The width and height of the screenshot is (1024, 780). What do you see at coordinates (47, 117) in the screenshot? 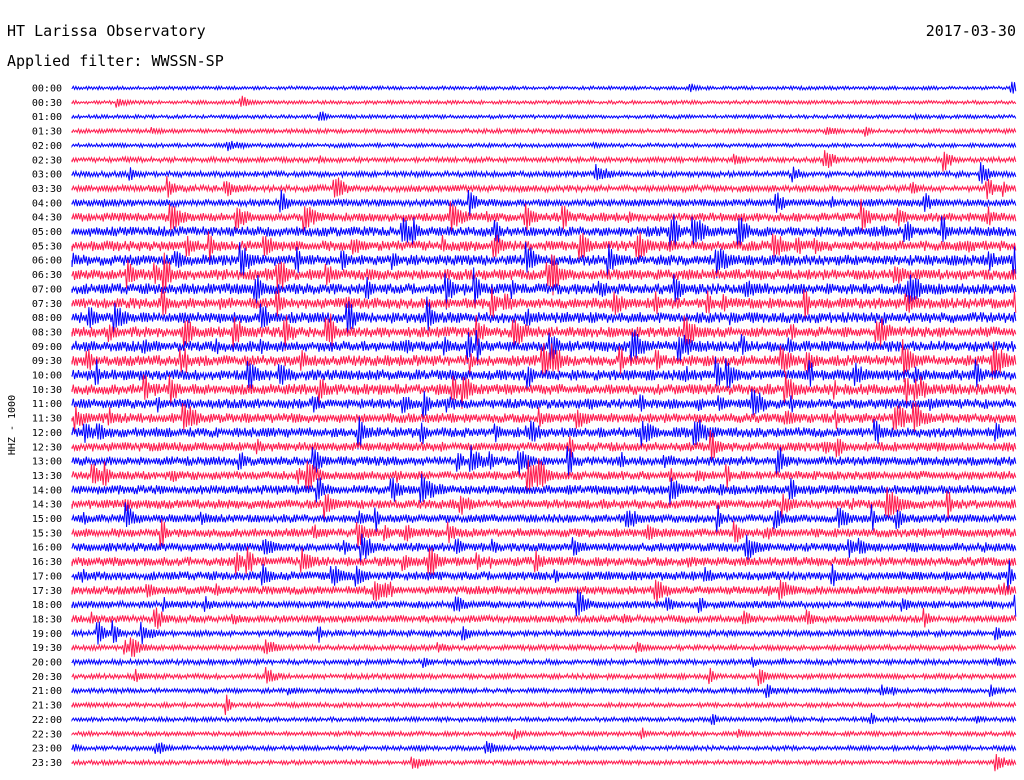
I see `hour-label: 01:00` at bounding box center [47, 117].